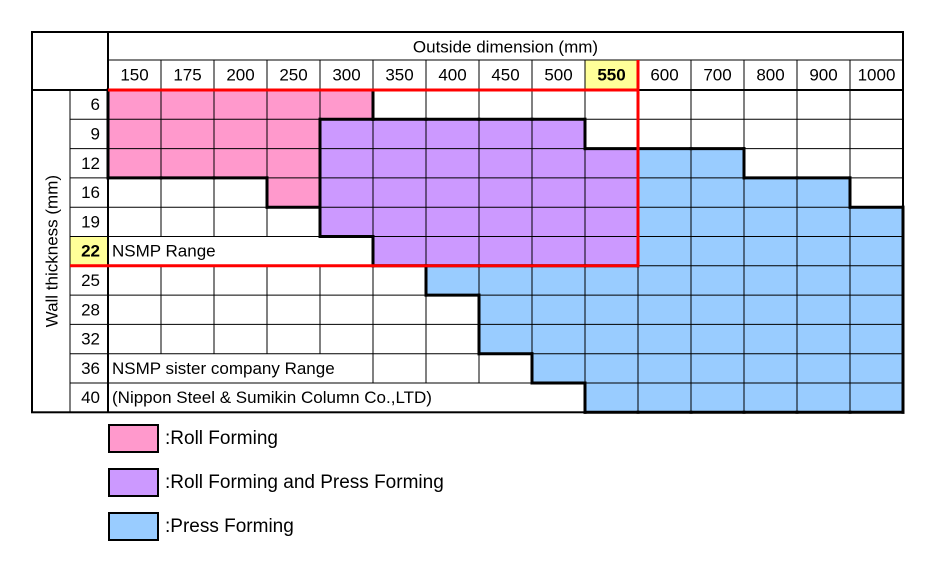 This screenshot has height=573, width=939. I want to click on row-header-16: 16, so click(90, 192).